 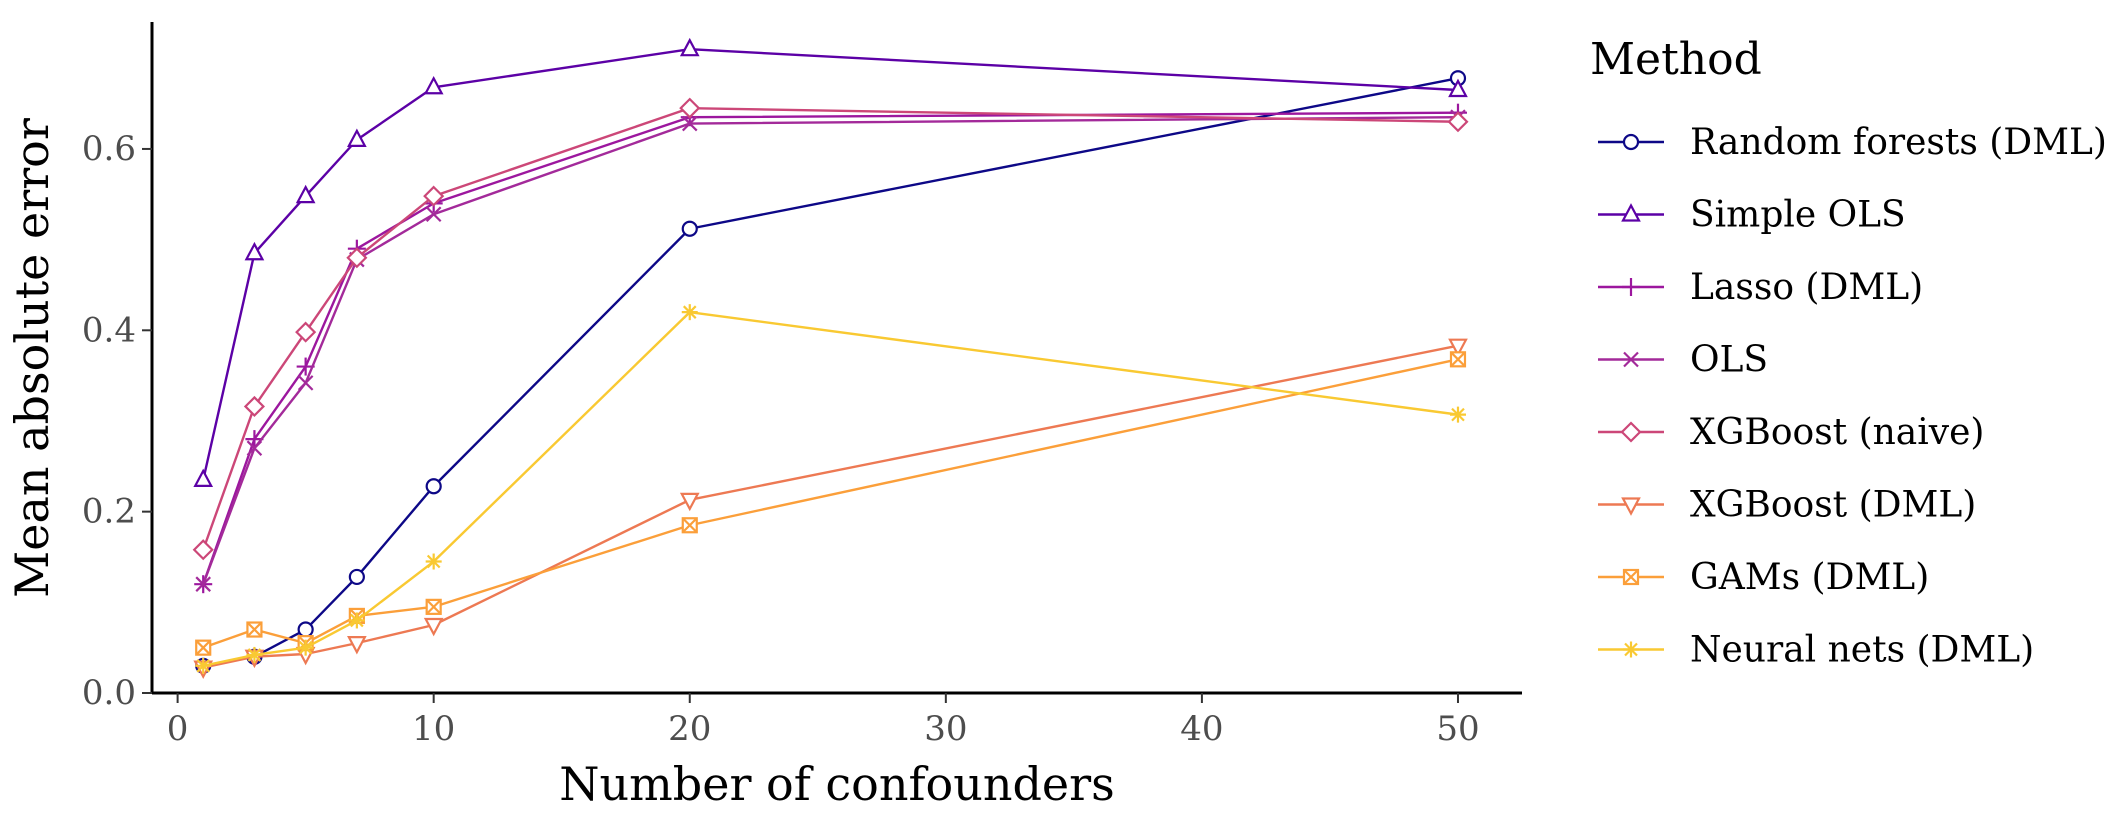 I want to click on legend-title: Method, so click(x=1676, y=59).